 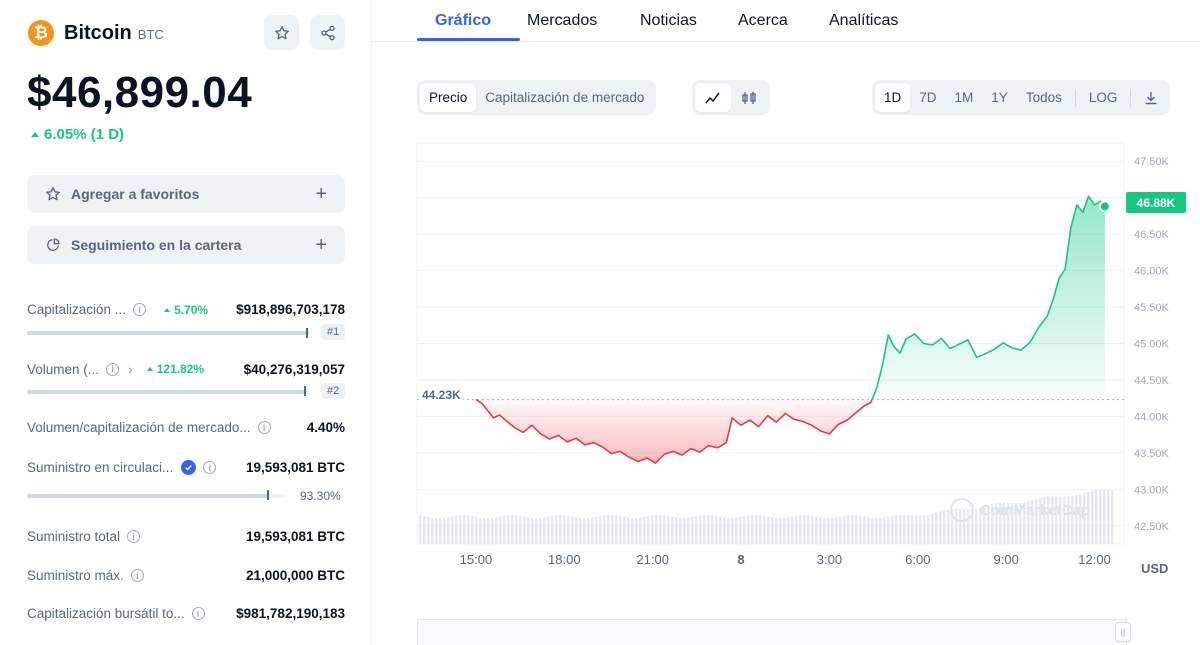 I want to click on range-toggle: 1D 7D 1M 1Y Todos LOG, so click(x=1021, y=97).